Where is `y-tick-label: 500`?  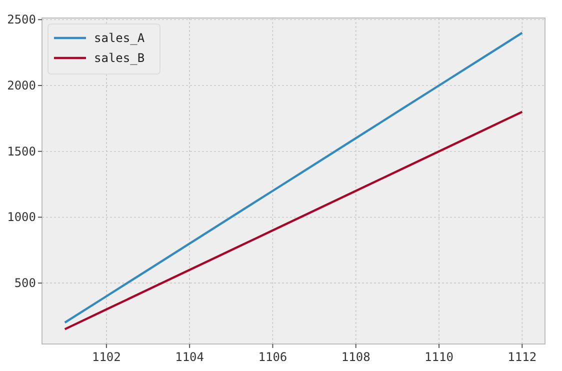
y-tick-label: 500 is located at coordinates (25, 283).